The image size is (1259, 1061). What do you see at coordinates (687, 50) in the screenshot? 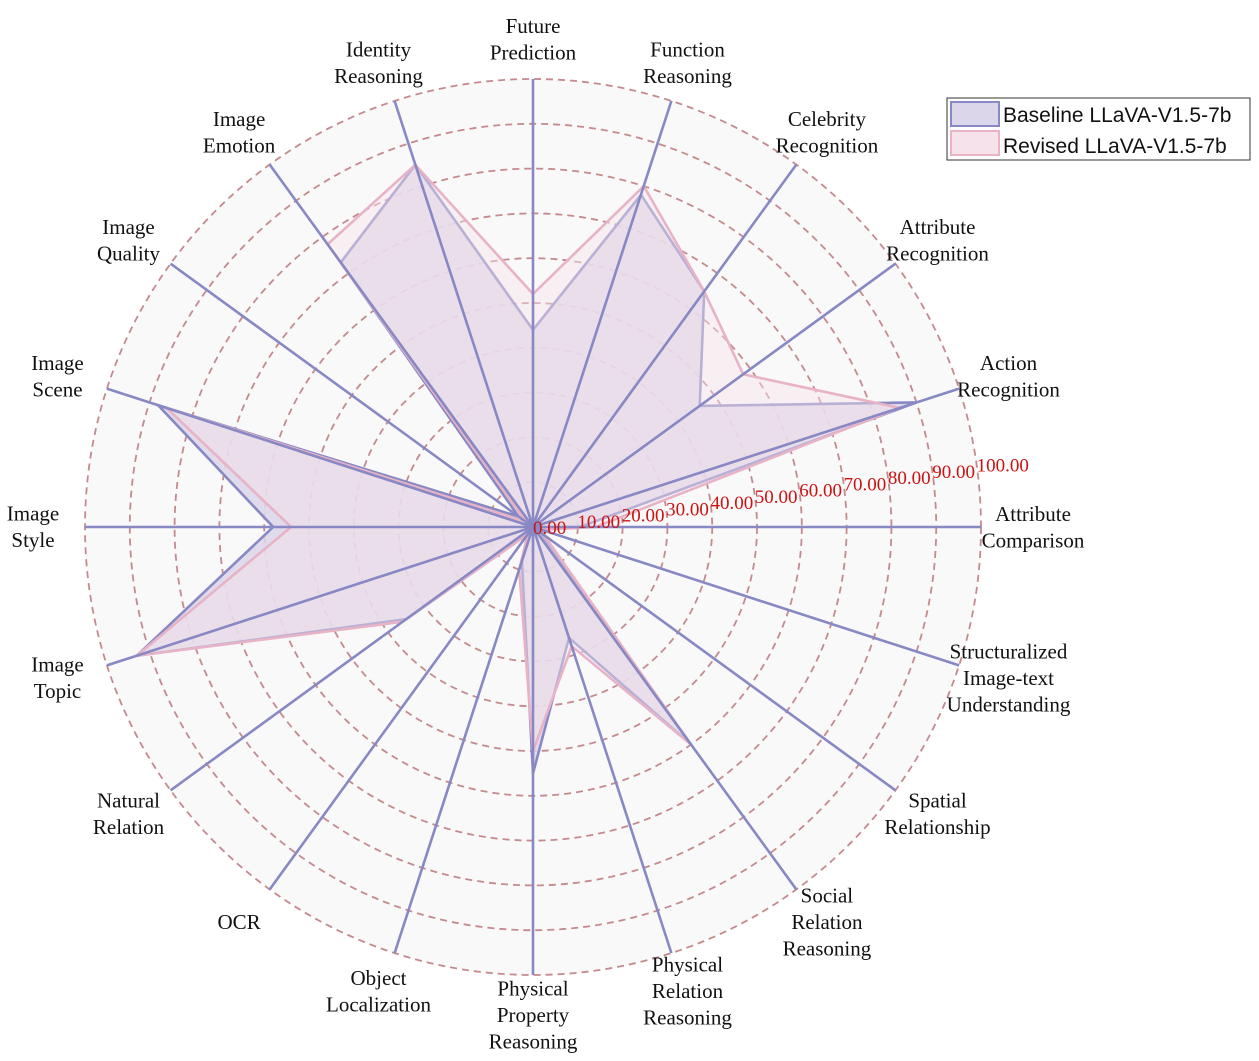
I see `category-label-line: Function` at bounding box center [687, 50].